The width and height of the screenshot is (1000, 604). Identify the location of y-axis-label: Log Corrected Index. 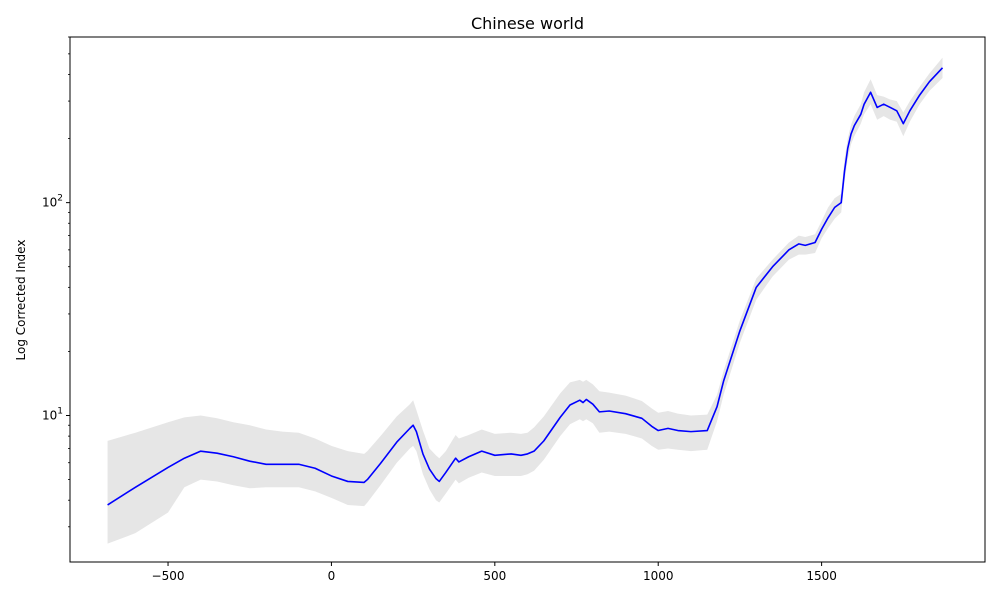
(21, 300).